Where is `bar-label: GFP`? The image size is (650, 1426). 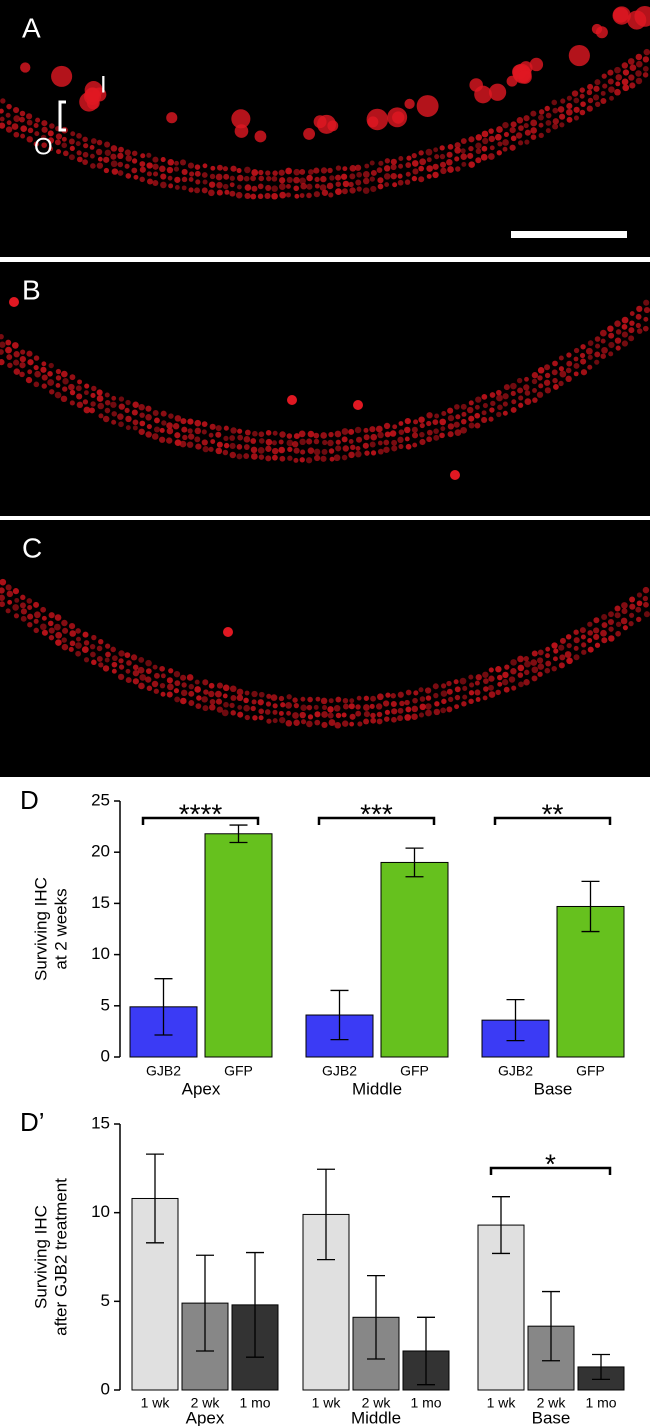 bar-label: GFP is located at coordinates (238, 1071).